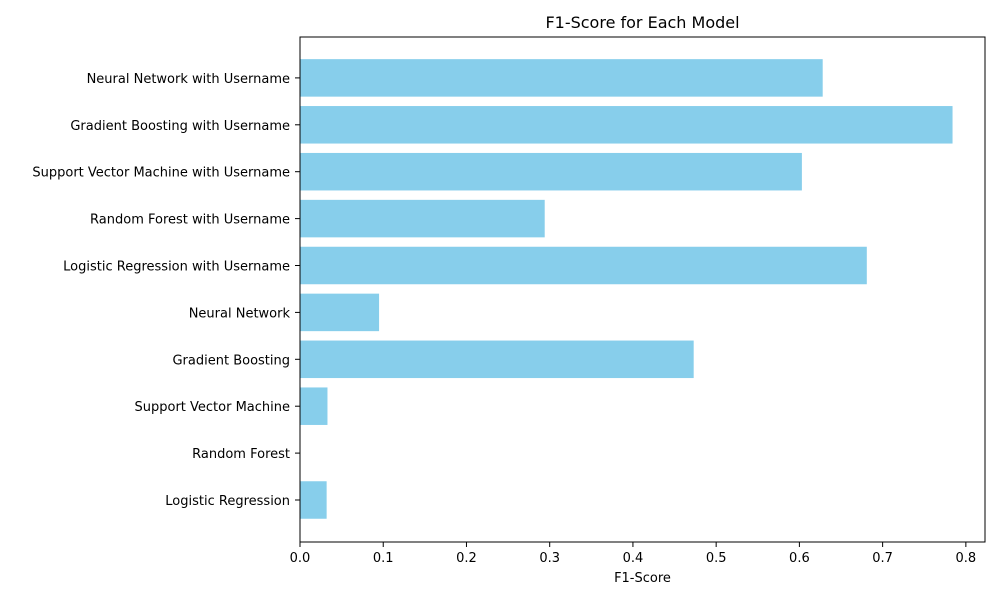 The image size is (1000, 600). Describe the element at coordinates (561, 78) in the screenshot. I see `bar-neural-network-with-username` at that location.